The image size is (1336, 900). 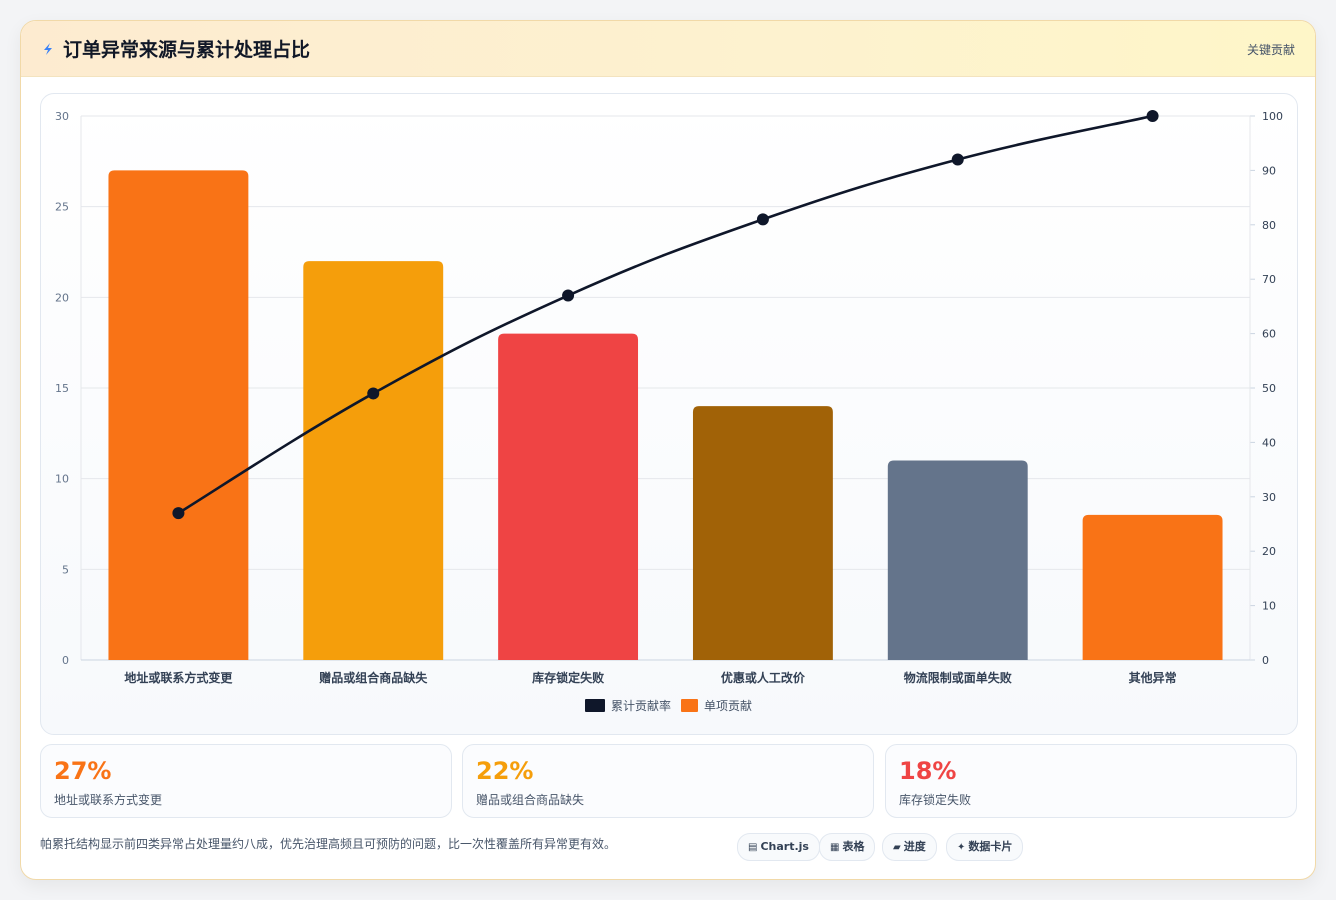 What do you see at coordinates (530, 800) in the screenshot?
I see `stat-label: 赠品或组合商品缺失` at bounding box center [530, 800].